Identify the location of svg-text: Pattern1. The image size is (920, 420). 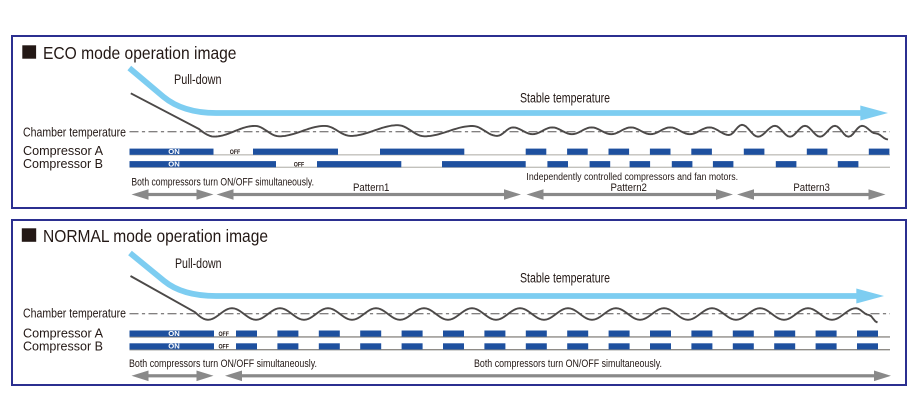
(371, 188).